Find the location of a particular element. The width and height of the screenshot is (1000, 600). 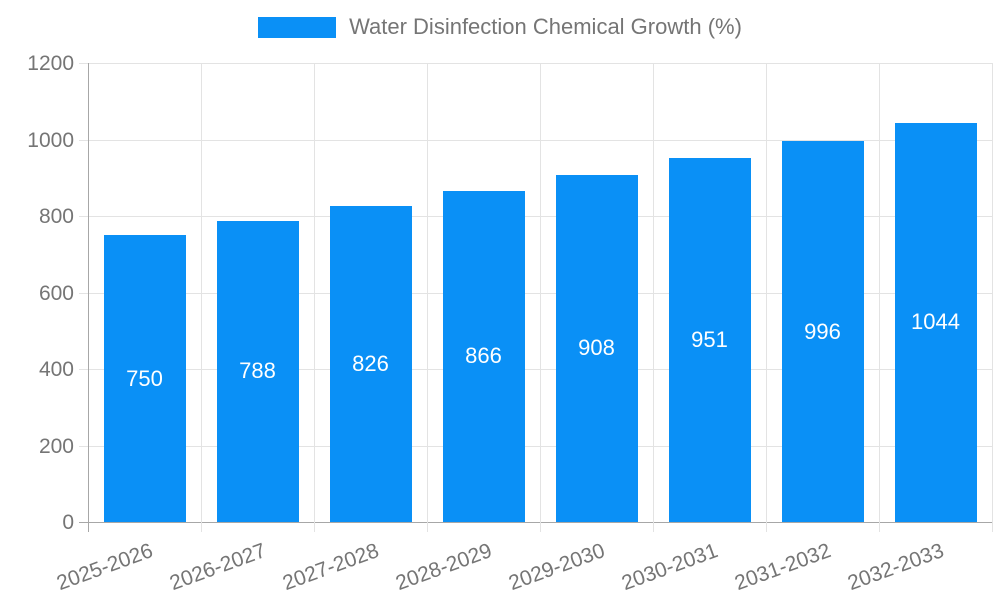

legend-swatch is located at coordinates (297, 27).